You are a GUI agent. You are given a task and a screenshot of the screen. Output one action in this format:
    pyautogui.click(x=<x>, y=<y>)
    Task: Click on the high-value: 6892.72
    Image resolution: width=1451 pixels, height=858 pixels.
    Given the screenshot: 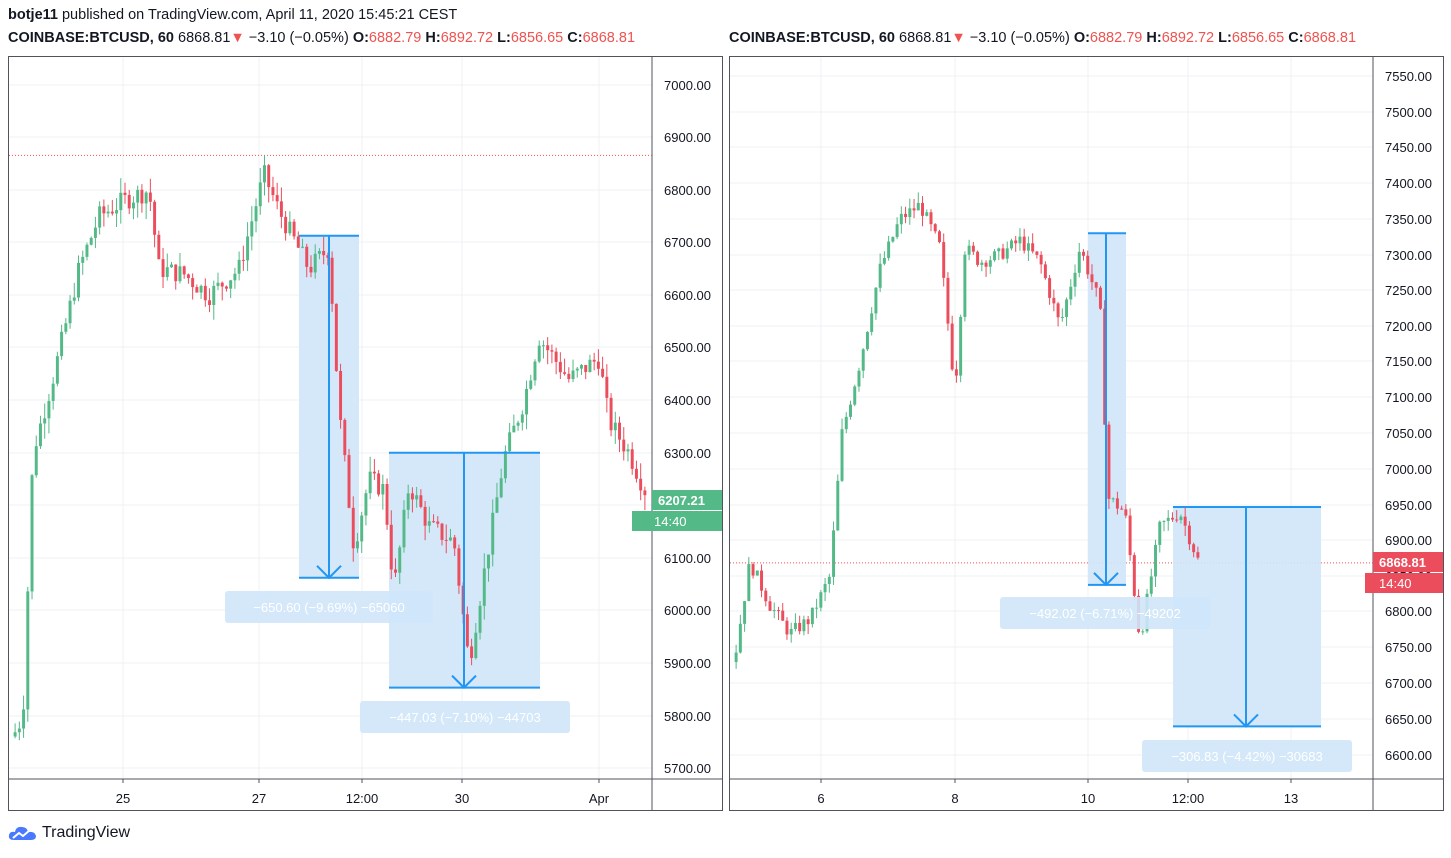 What is the action you would take?
    pyautogui.click(x=1188, y=38)
    